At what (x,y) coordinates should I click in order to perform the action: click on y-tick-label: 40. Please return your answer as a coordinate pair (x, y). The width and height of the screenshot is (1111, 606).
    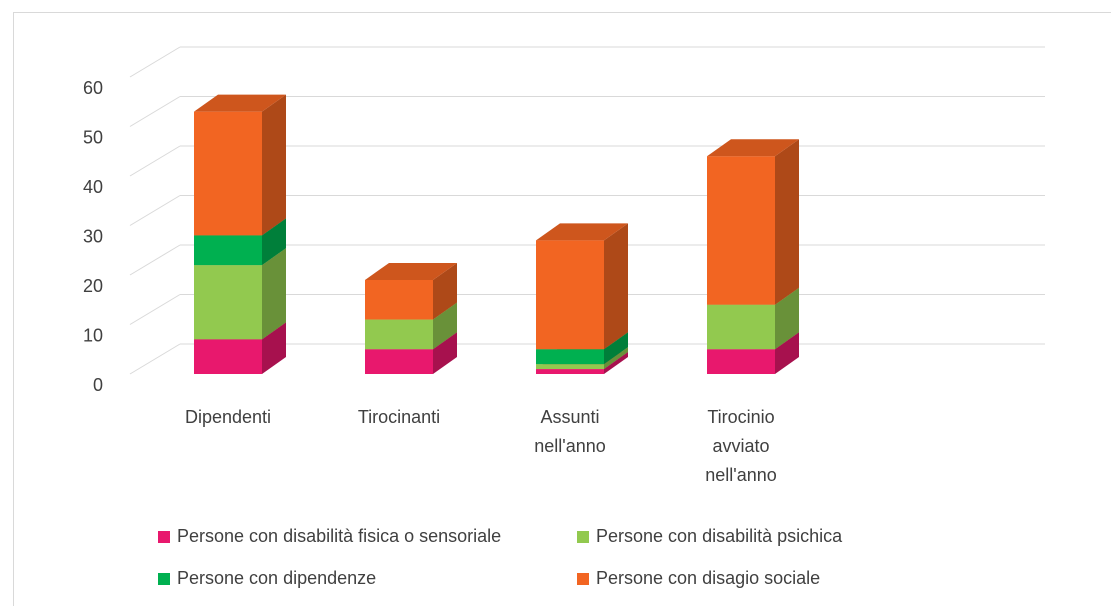
    Looking at the image, I should click on (93, 187).